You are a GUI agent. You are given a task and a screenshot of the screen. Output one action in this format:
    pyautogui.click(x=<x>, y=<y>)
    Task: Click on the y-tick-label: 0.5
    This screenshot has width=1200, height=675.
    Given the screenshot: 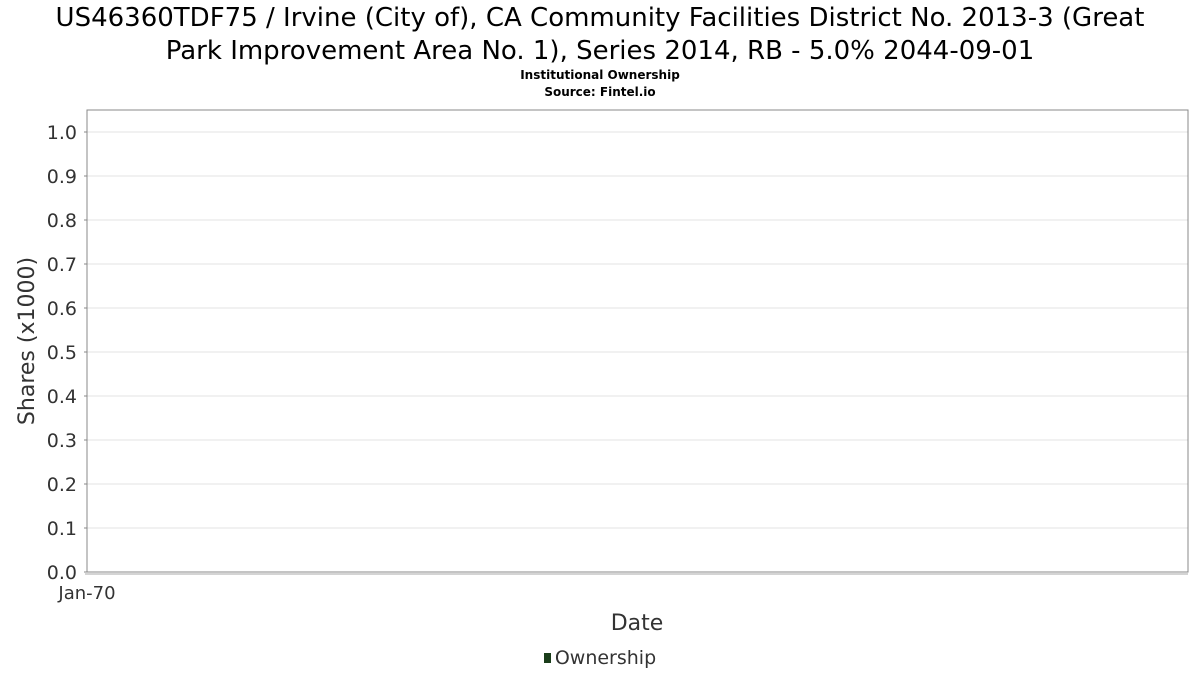 What is the action you would take?
    pyautogui.click(x=62, y=353)
    